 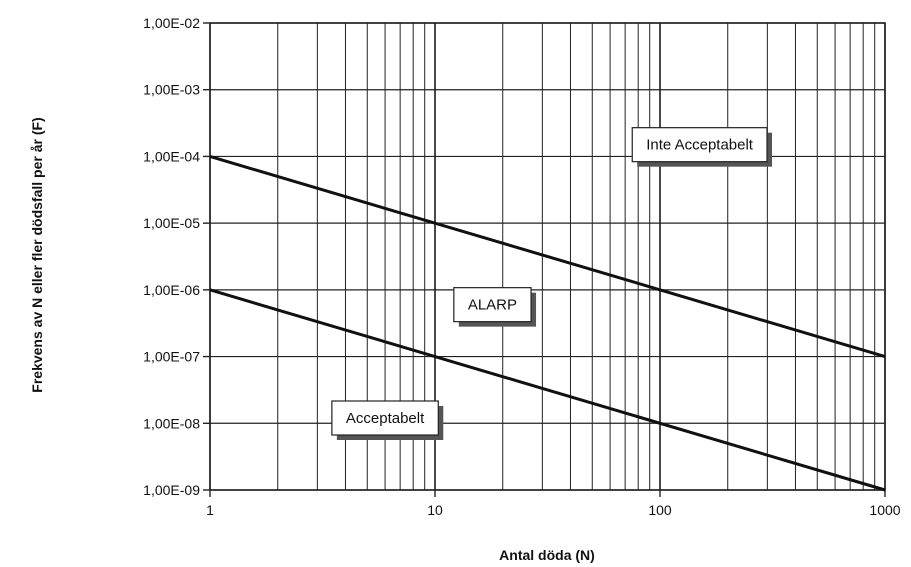 What do you see at coordinates (884, 510) in the screenshot?
I see `x-tick-label: 1000` at bounding box center [884, 510].